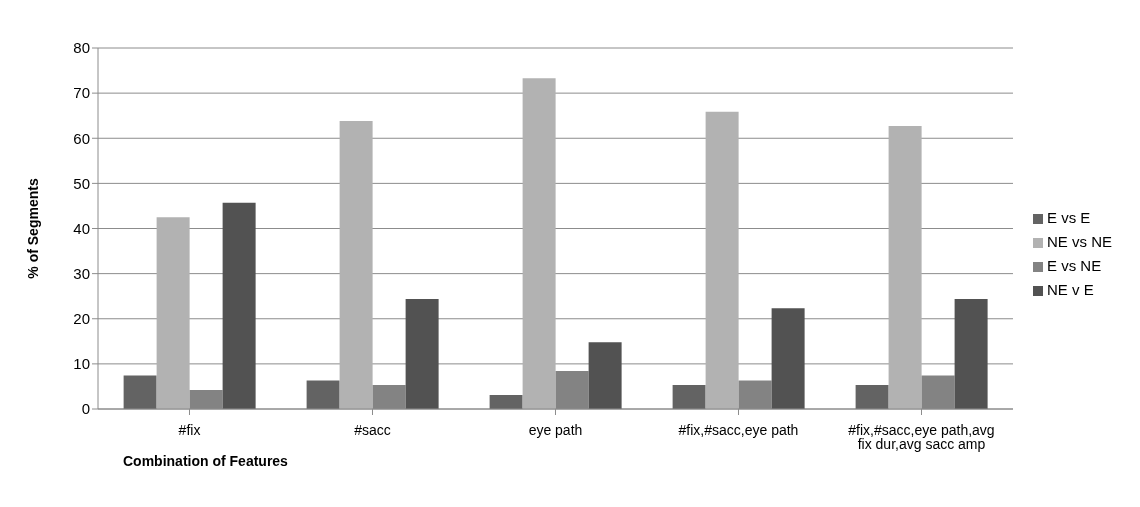 This screenshot has width=1140, height=507. What do you see at coordinates (206, 461) in the screenshot?
I see `x-axis-title: Combination of Features` at bounding box center [206, 461].